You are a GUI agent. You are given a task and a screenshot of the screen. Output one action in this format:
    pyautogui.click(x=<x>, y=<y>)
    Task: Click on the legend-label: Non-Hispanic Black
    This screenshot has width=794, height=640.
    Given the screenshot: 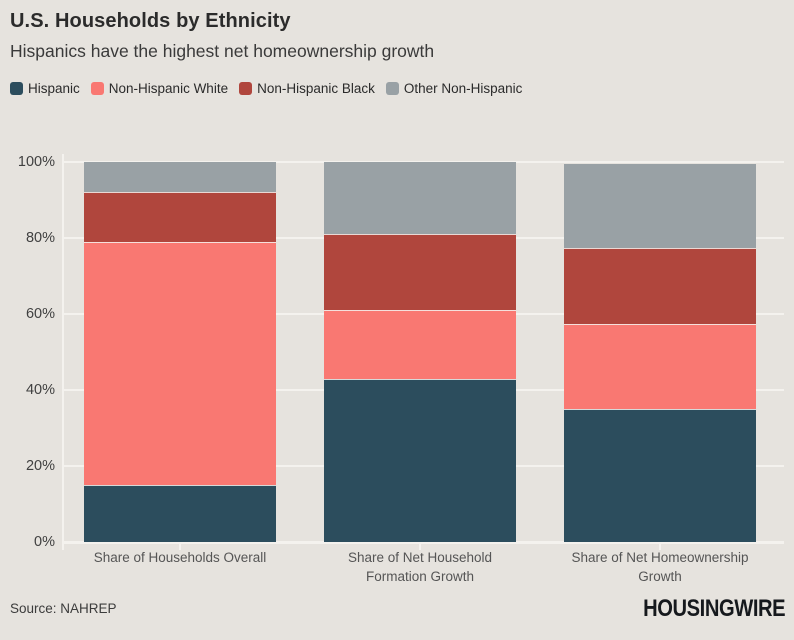 What is the action you would take?
    pyautogui.click(x=316, y=88)
    